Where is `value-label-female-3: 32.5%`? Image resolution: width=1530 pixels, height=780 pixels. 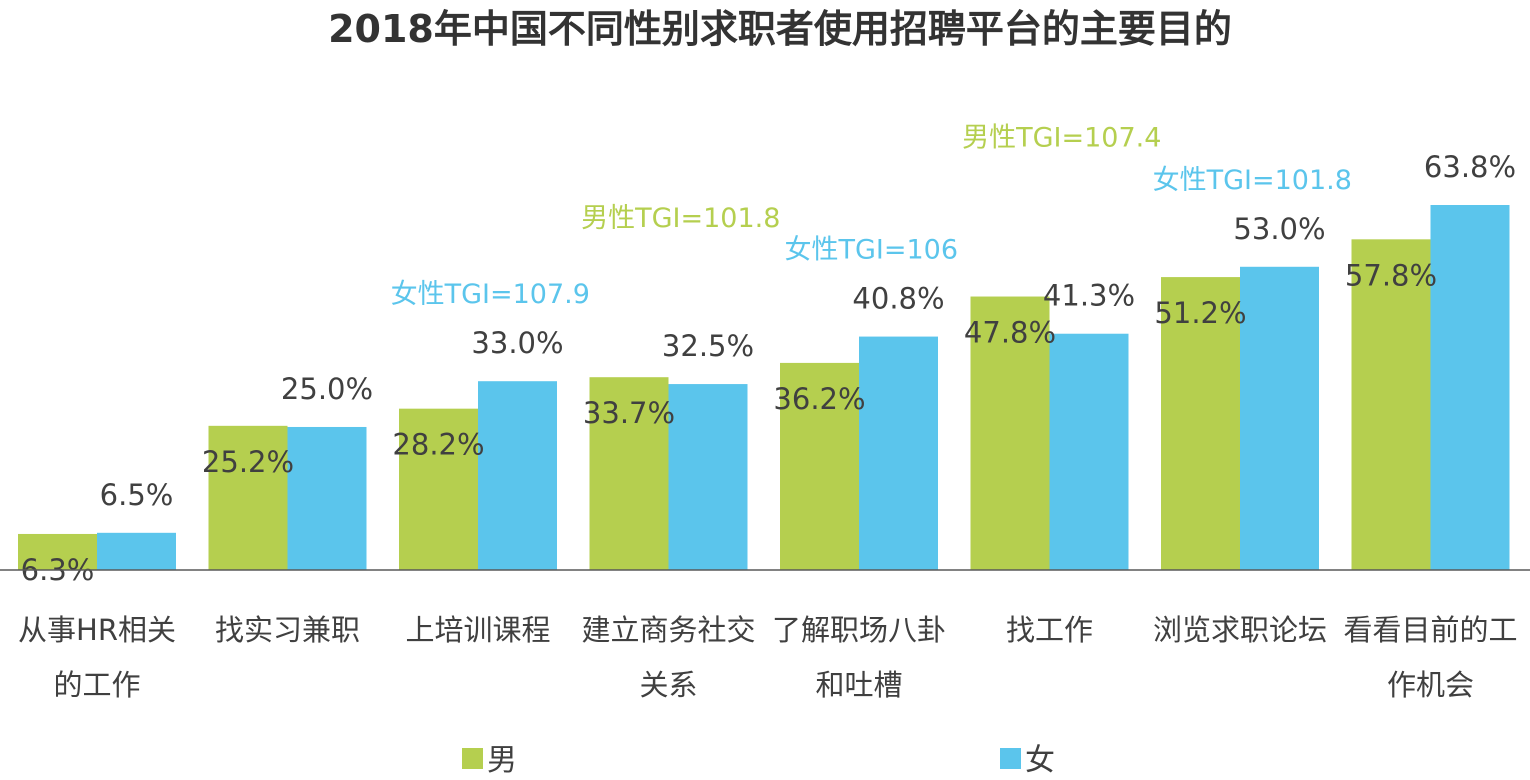 value-label-female-3: 32.5% is located at coordinates (708, 346).